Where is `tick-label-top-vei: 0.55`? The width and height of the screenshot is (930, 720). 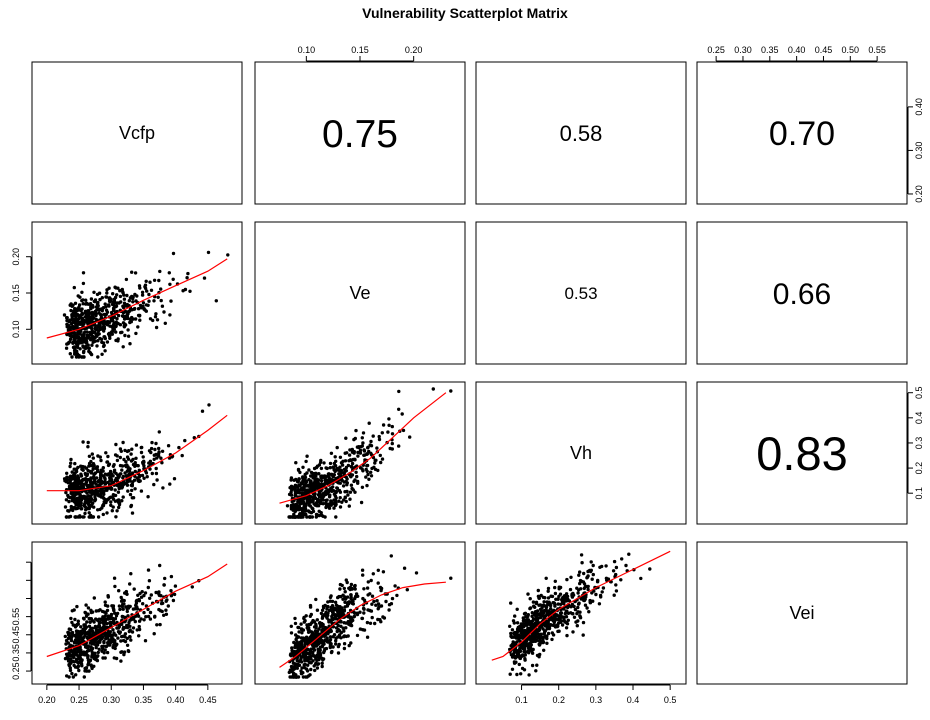 tick-label-top-vei: 0.55 is located at coordinates (877, 50).